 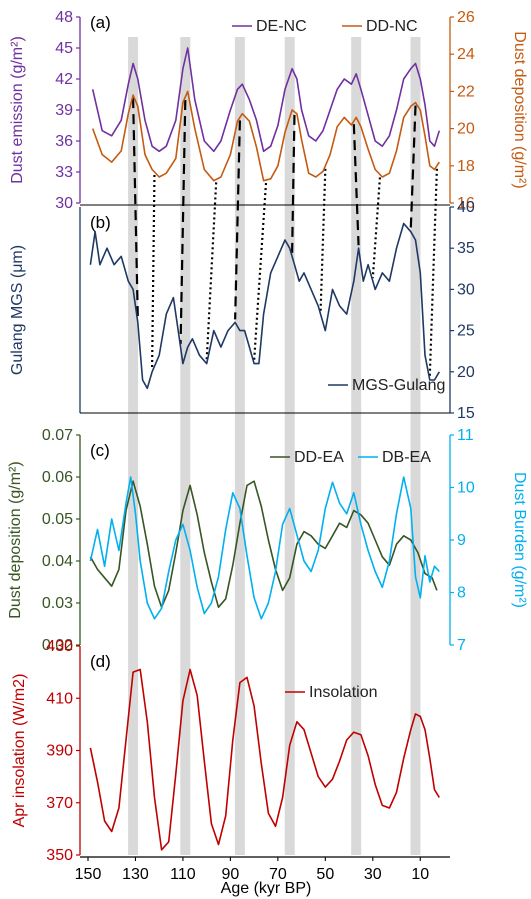 I want to click on right-tick-label: 35, so click(x=466, y=248).